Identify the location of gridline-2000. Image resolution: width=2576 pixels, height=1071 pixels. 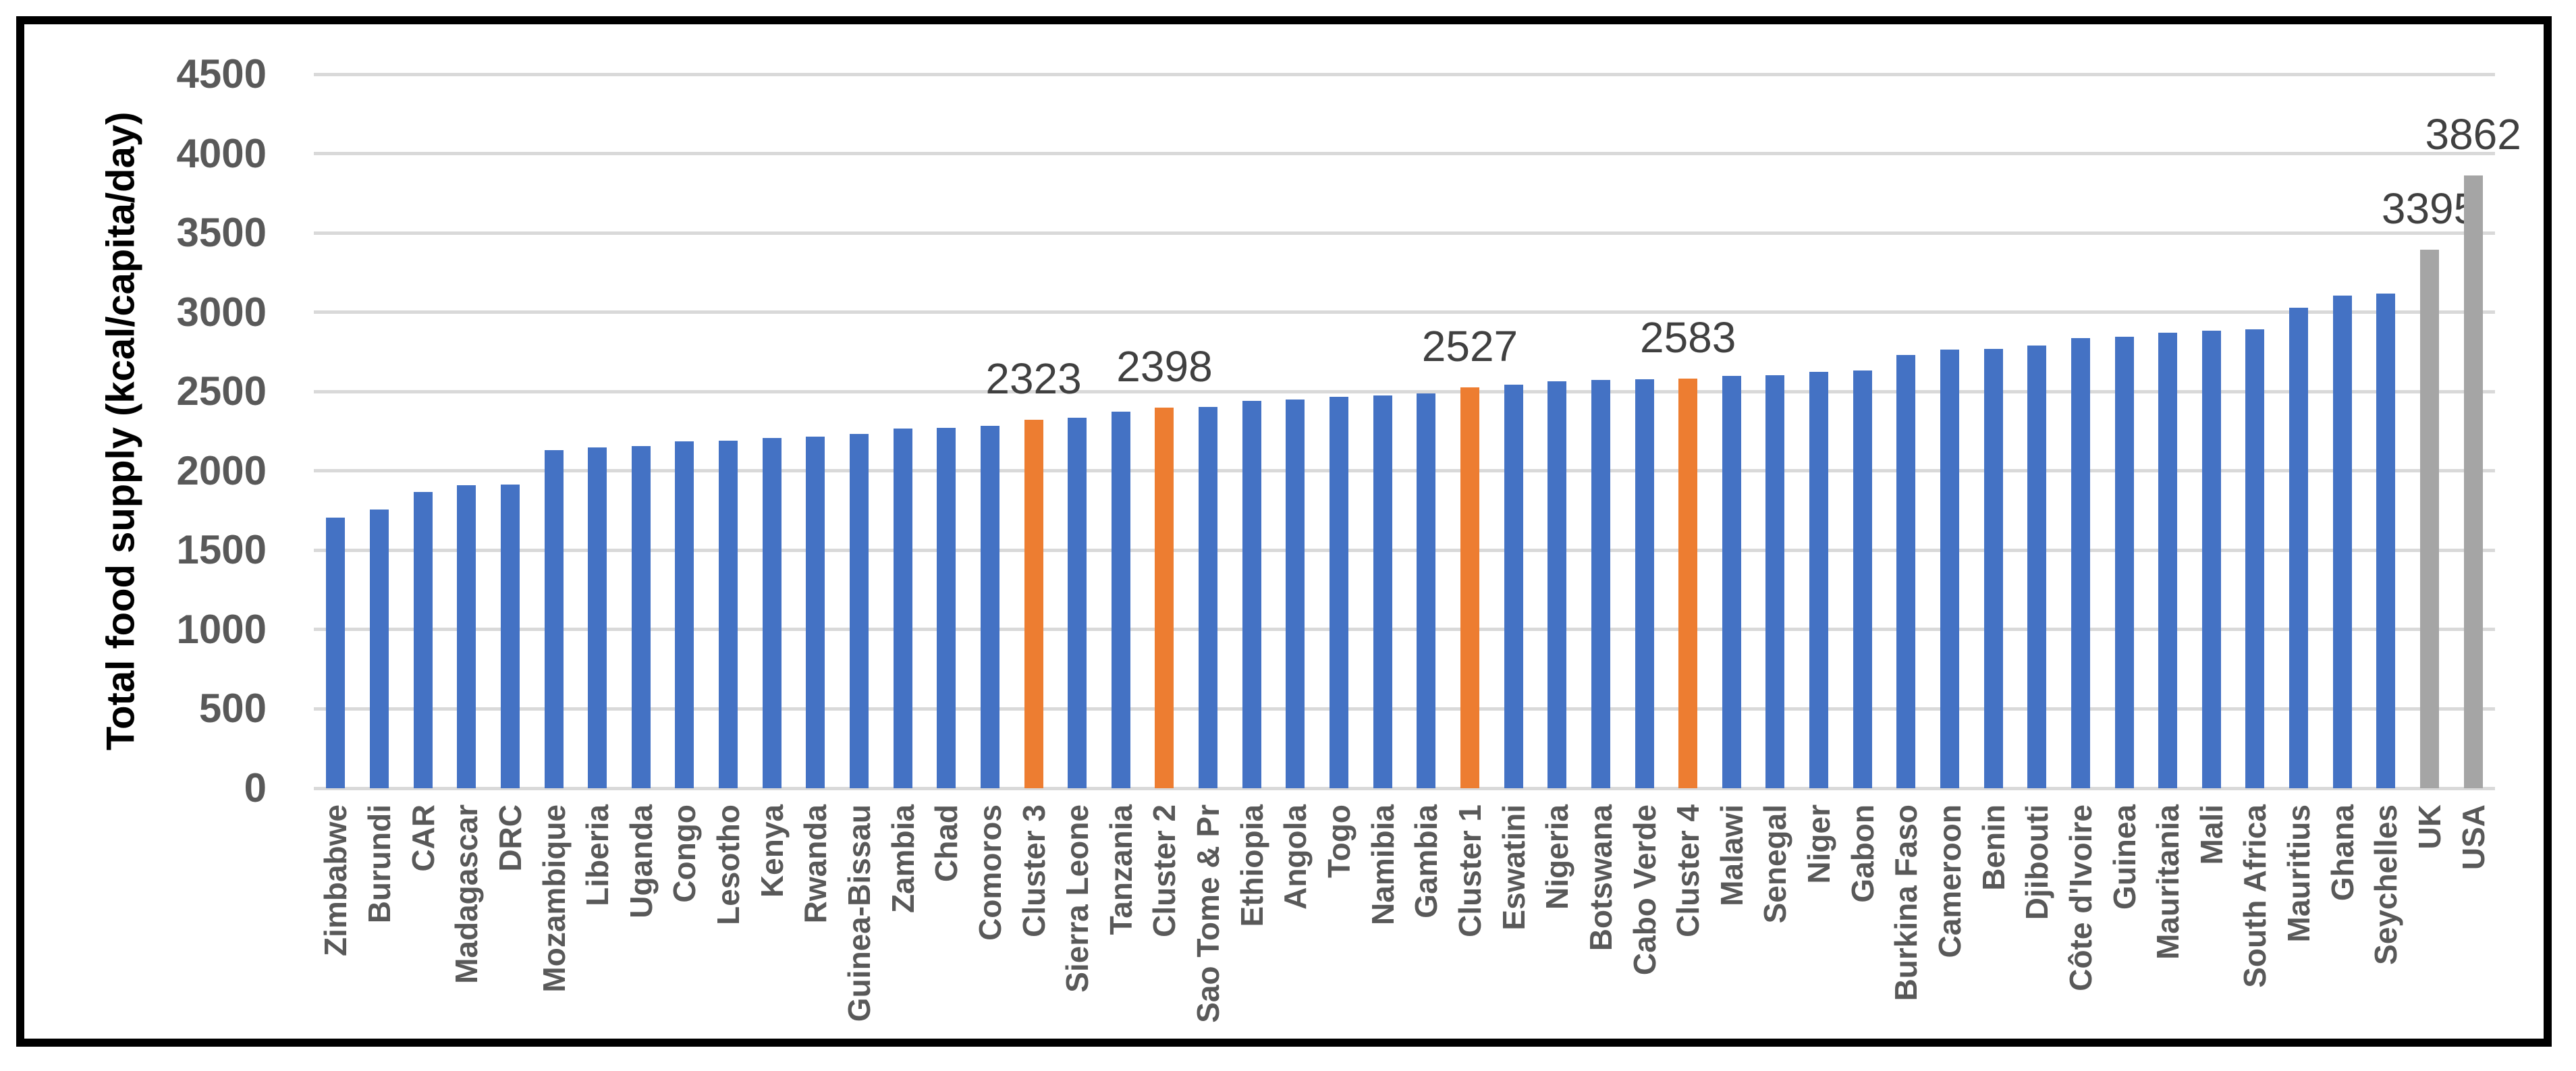
(1404, 471).